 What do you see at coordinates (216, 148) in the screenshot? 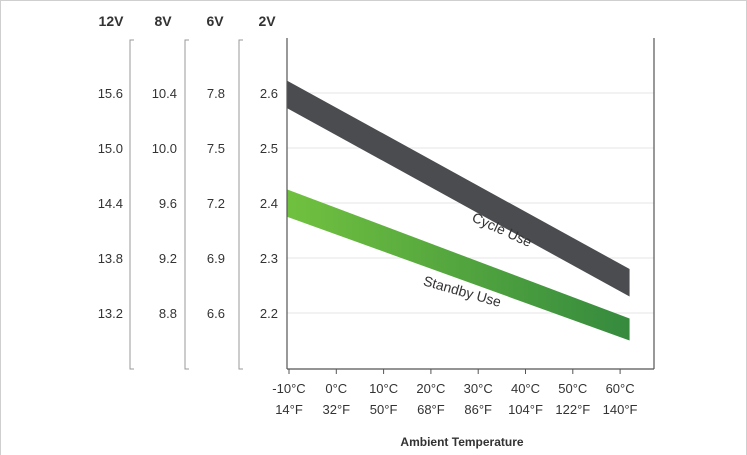
I see `y-tick-label: 7.5` at bounding box center [216, 148].